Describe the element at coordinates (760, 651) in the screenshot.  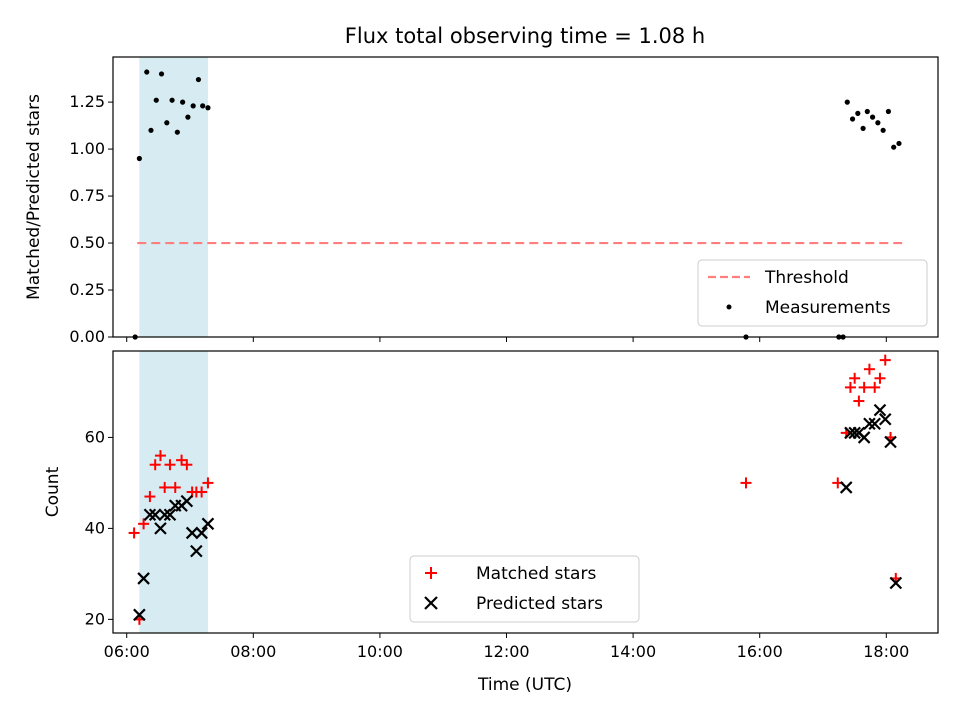
I see `bottom-x-tick-label: 16:00` at that location.